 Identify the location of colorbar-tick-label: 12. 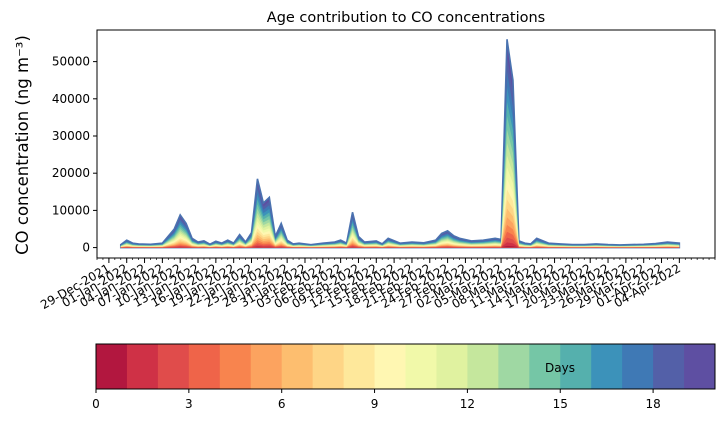
(467, 404).